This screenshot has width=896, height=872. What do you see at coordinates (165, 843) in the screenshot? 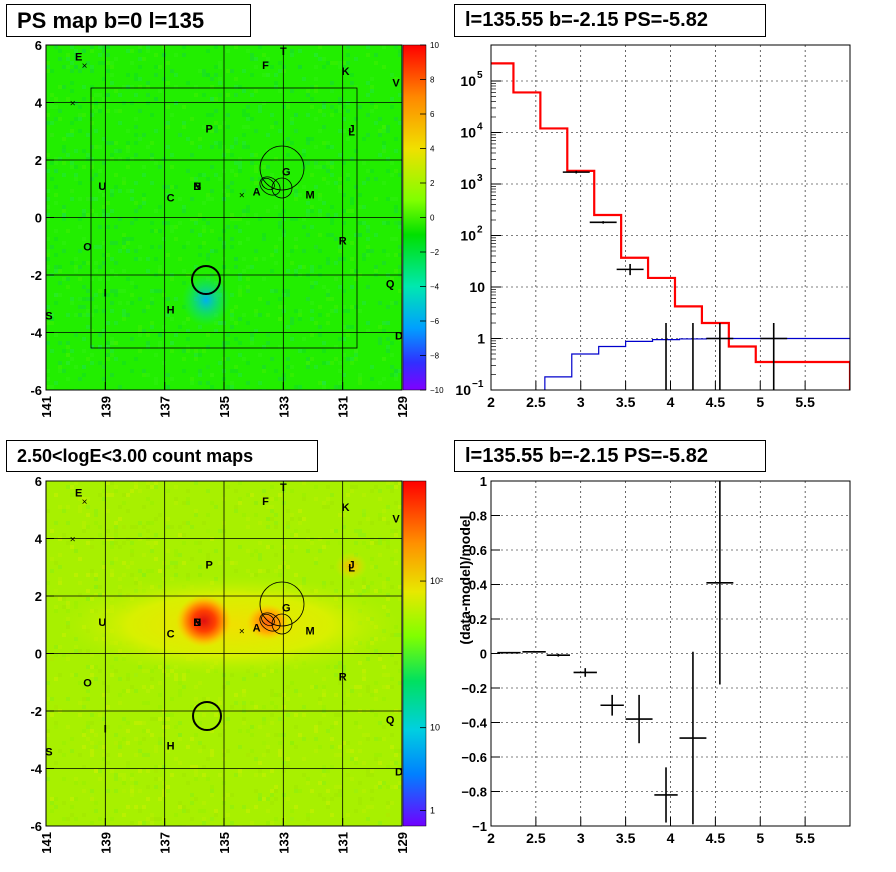
I see `x-tick-label: 137` at bounding box center [165, 843].